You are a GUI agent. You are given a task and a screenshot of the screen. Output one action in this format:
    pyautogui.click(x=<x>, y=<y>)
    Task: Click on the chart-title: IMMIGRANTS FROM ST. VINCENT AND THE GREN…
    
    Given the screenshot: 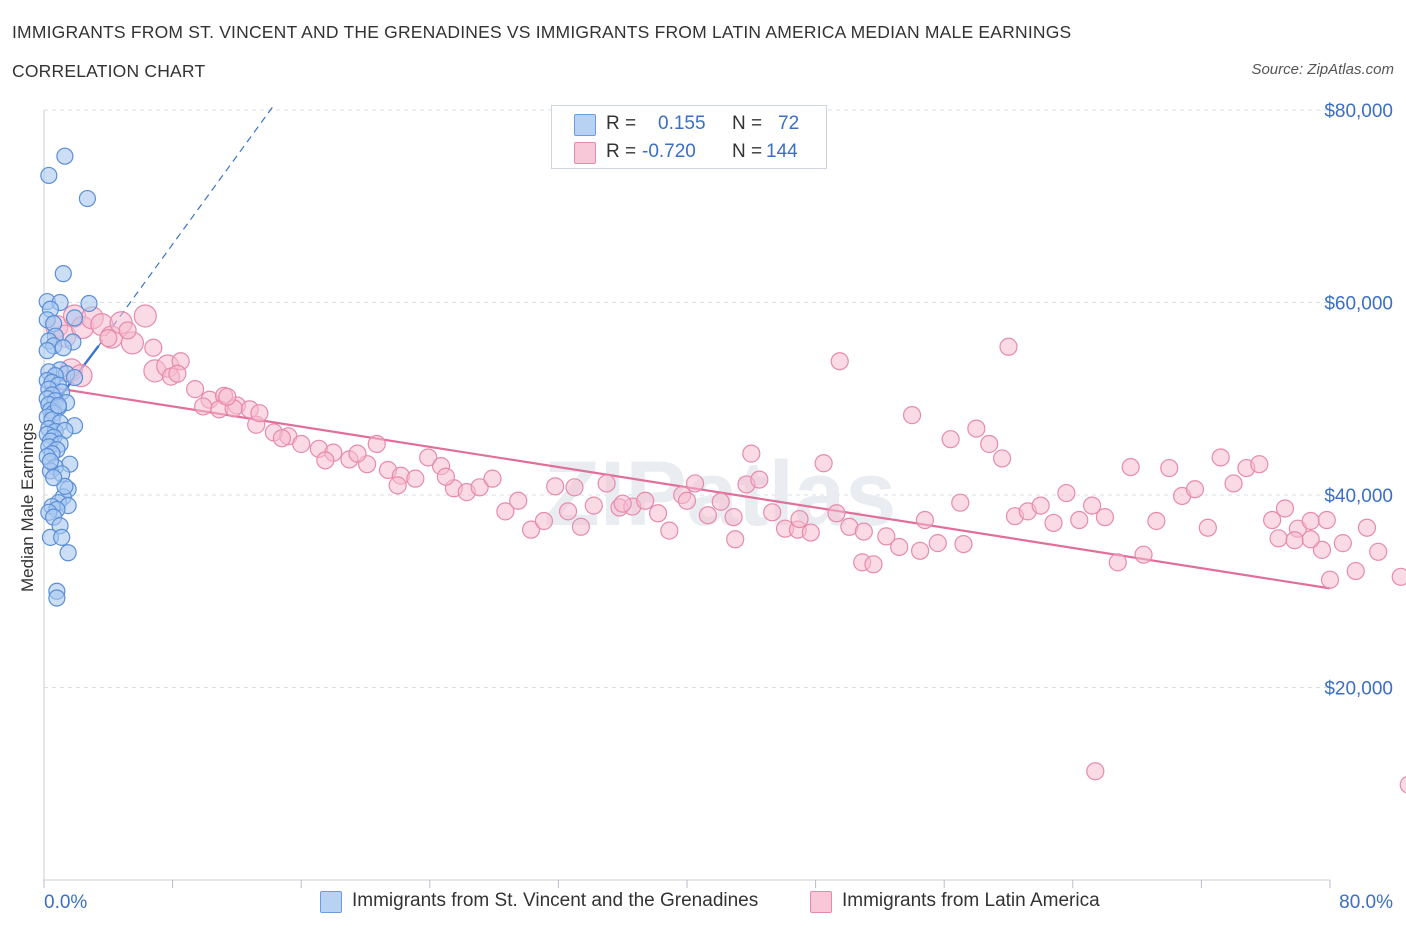 What is the action you would take?
    pyautogui.click(x=542, y=32)
    